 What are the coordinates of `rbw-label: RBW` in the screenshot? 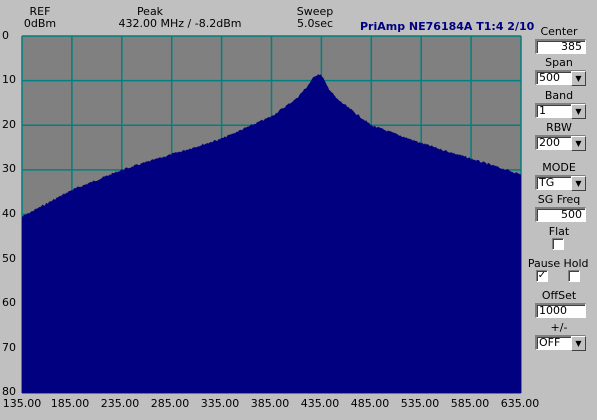 It's located at (559, 127).